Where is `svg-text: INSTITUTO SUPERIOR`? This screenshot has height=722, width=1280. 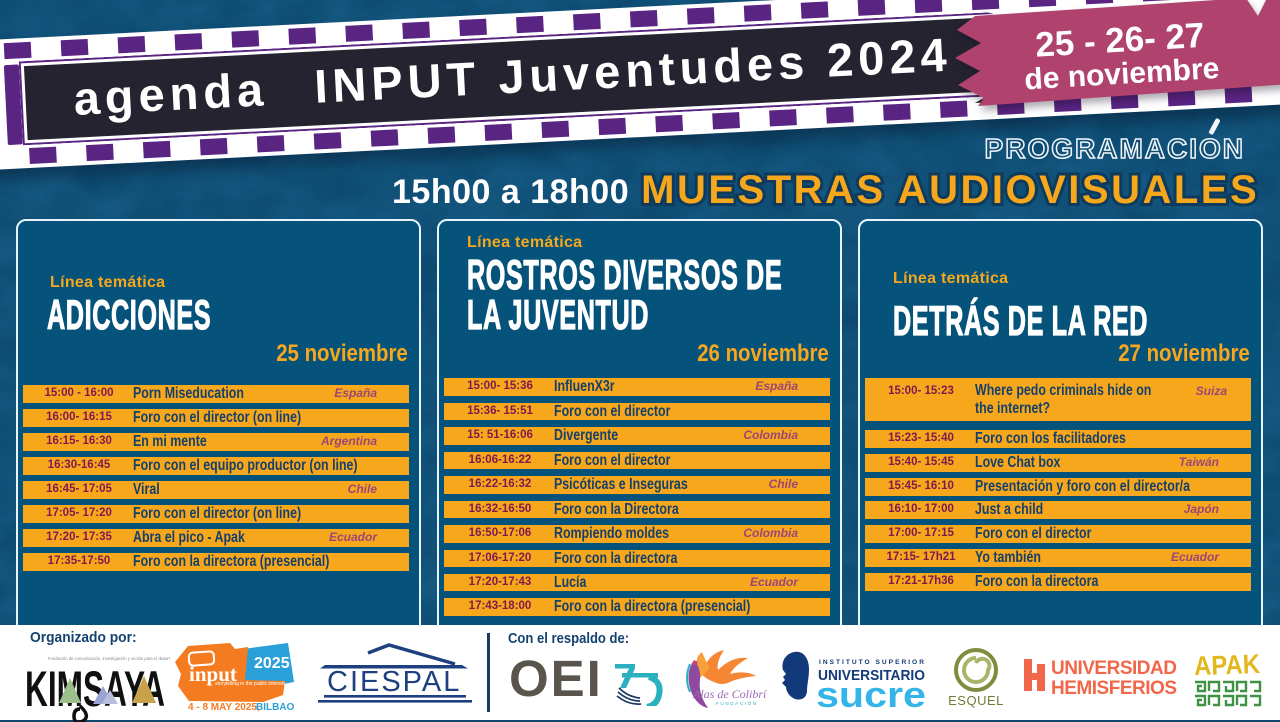
svg-text: INSTITUTO SUPERIOR is located at coordinates (872, 662).